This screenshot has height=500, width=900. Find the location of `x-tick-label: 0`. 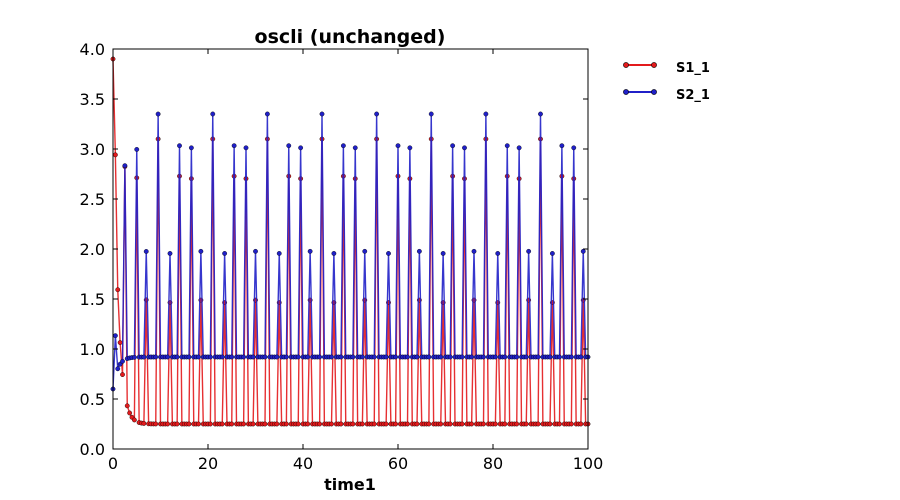

x-tick-label: 0 is located at coordinates (113, 463).